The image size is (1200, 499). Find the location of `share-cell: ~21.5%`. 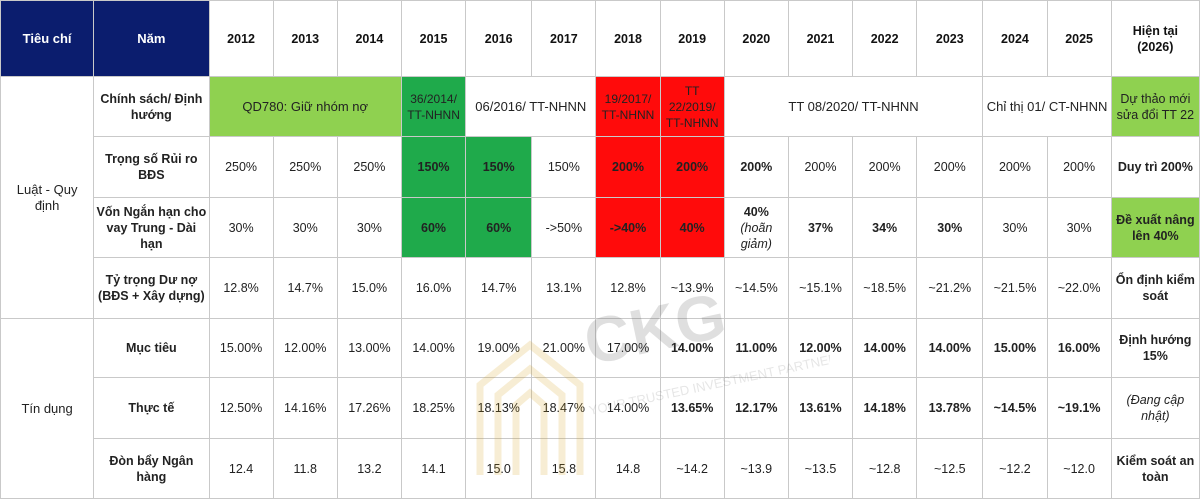

share-cell: ~21.5% is located at coordinates (1015, 288).